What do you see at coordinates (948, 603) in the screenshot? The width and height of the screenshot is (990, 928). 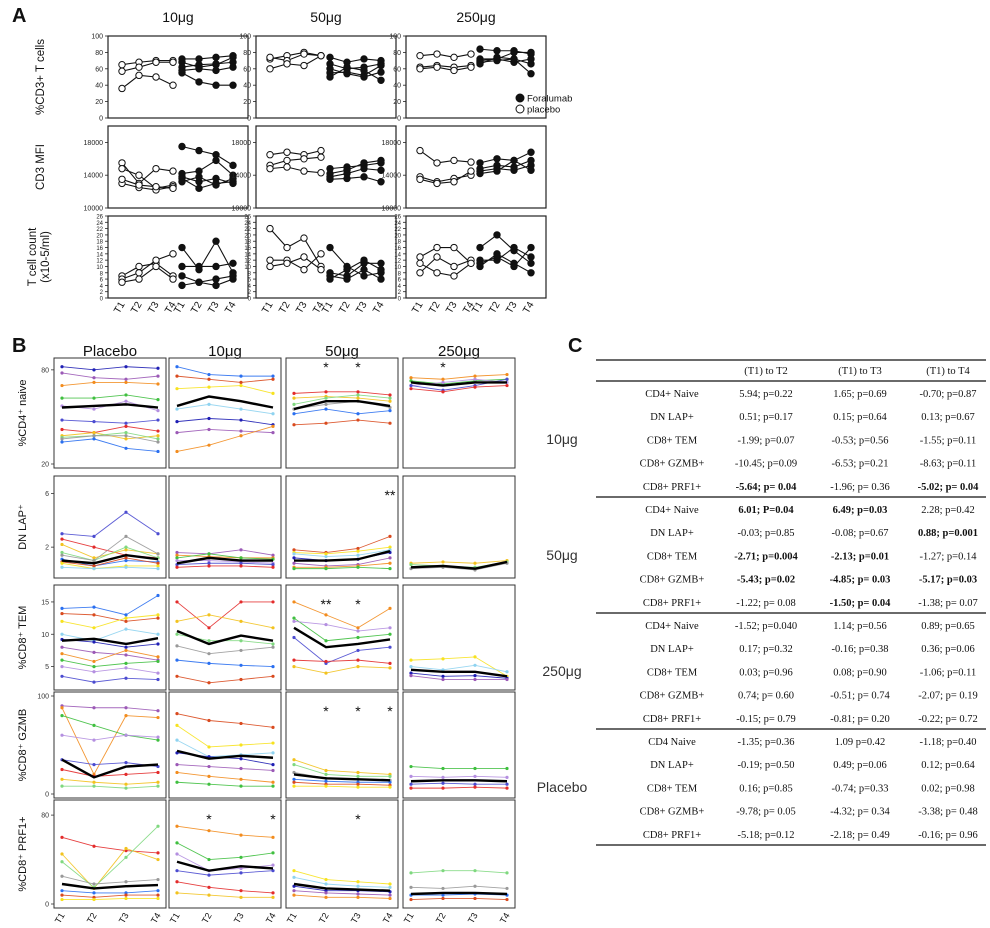 I see `table-cell: -1.38; p= 0.07` at bounding box center [948, 603].